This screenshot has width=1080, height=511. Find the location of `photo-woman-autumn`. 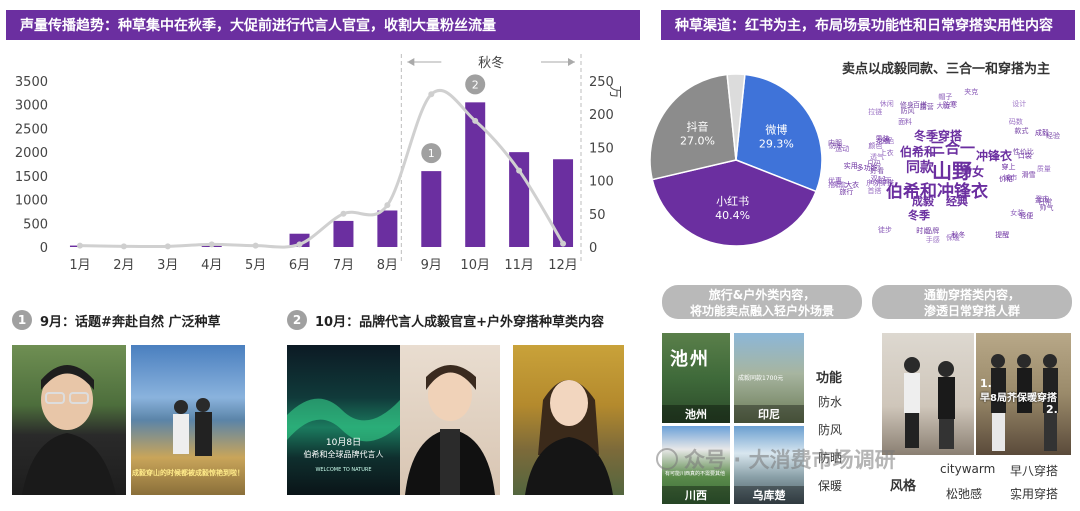

photo-woman-autumn is located at coordinates (568, 420).